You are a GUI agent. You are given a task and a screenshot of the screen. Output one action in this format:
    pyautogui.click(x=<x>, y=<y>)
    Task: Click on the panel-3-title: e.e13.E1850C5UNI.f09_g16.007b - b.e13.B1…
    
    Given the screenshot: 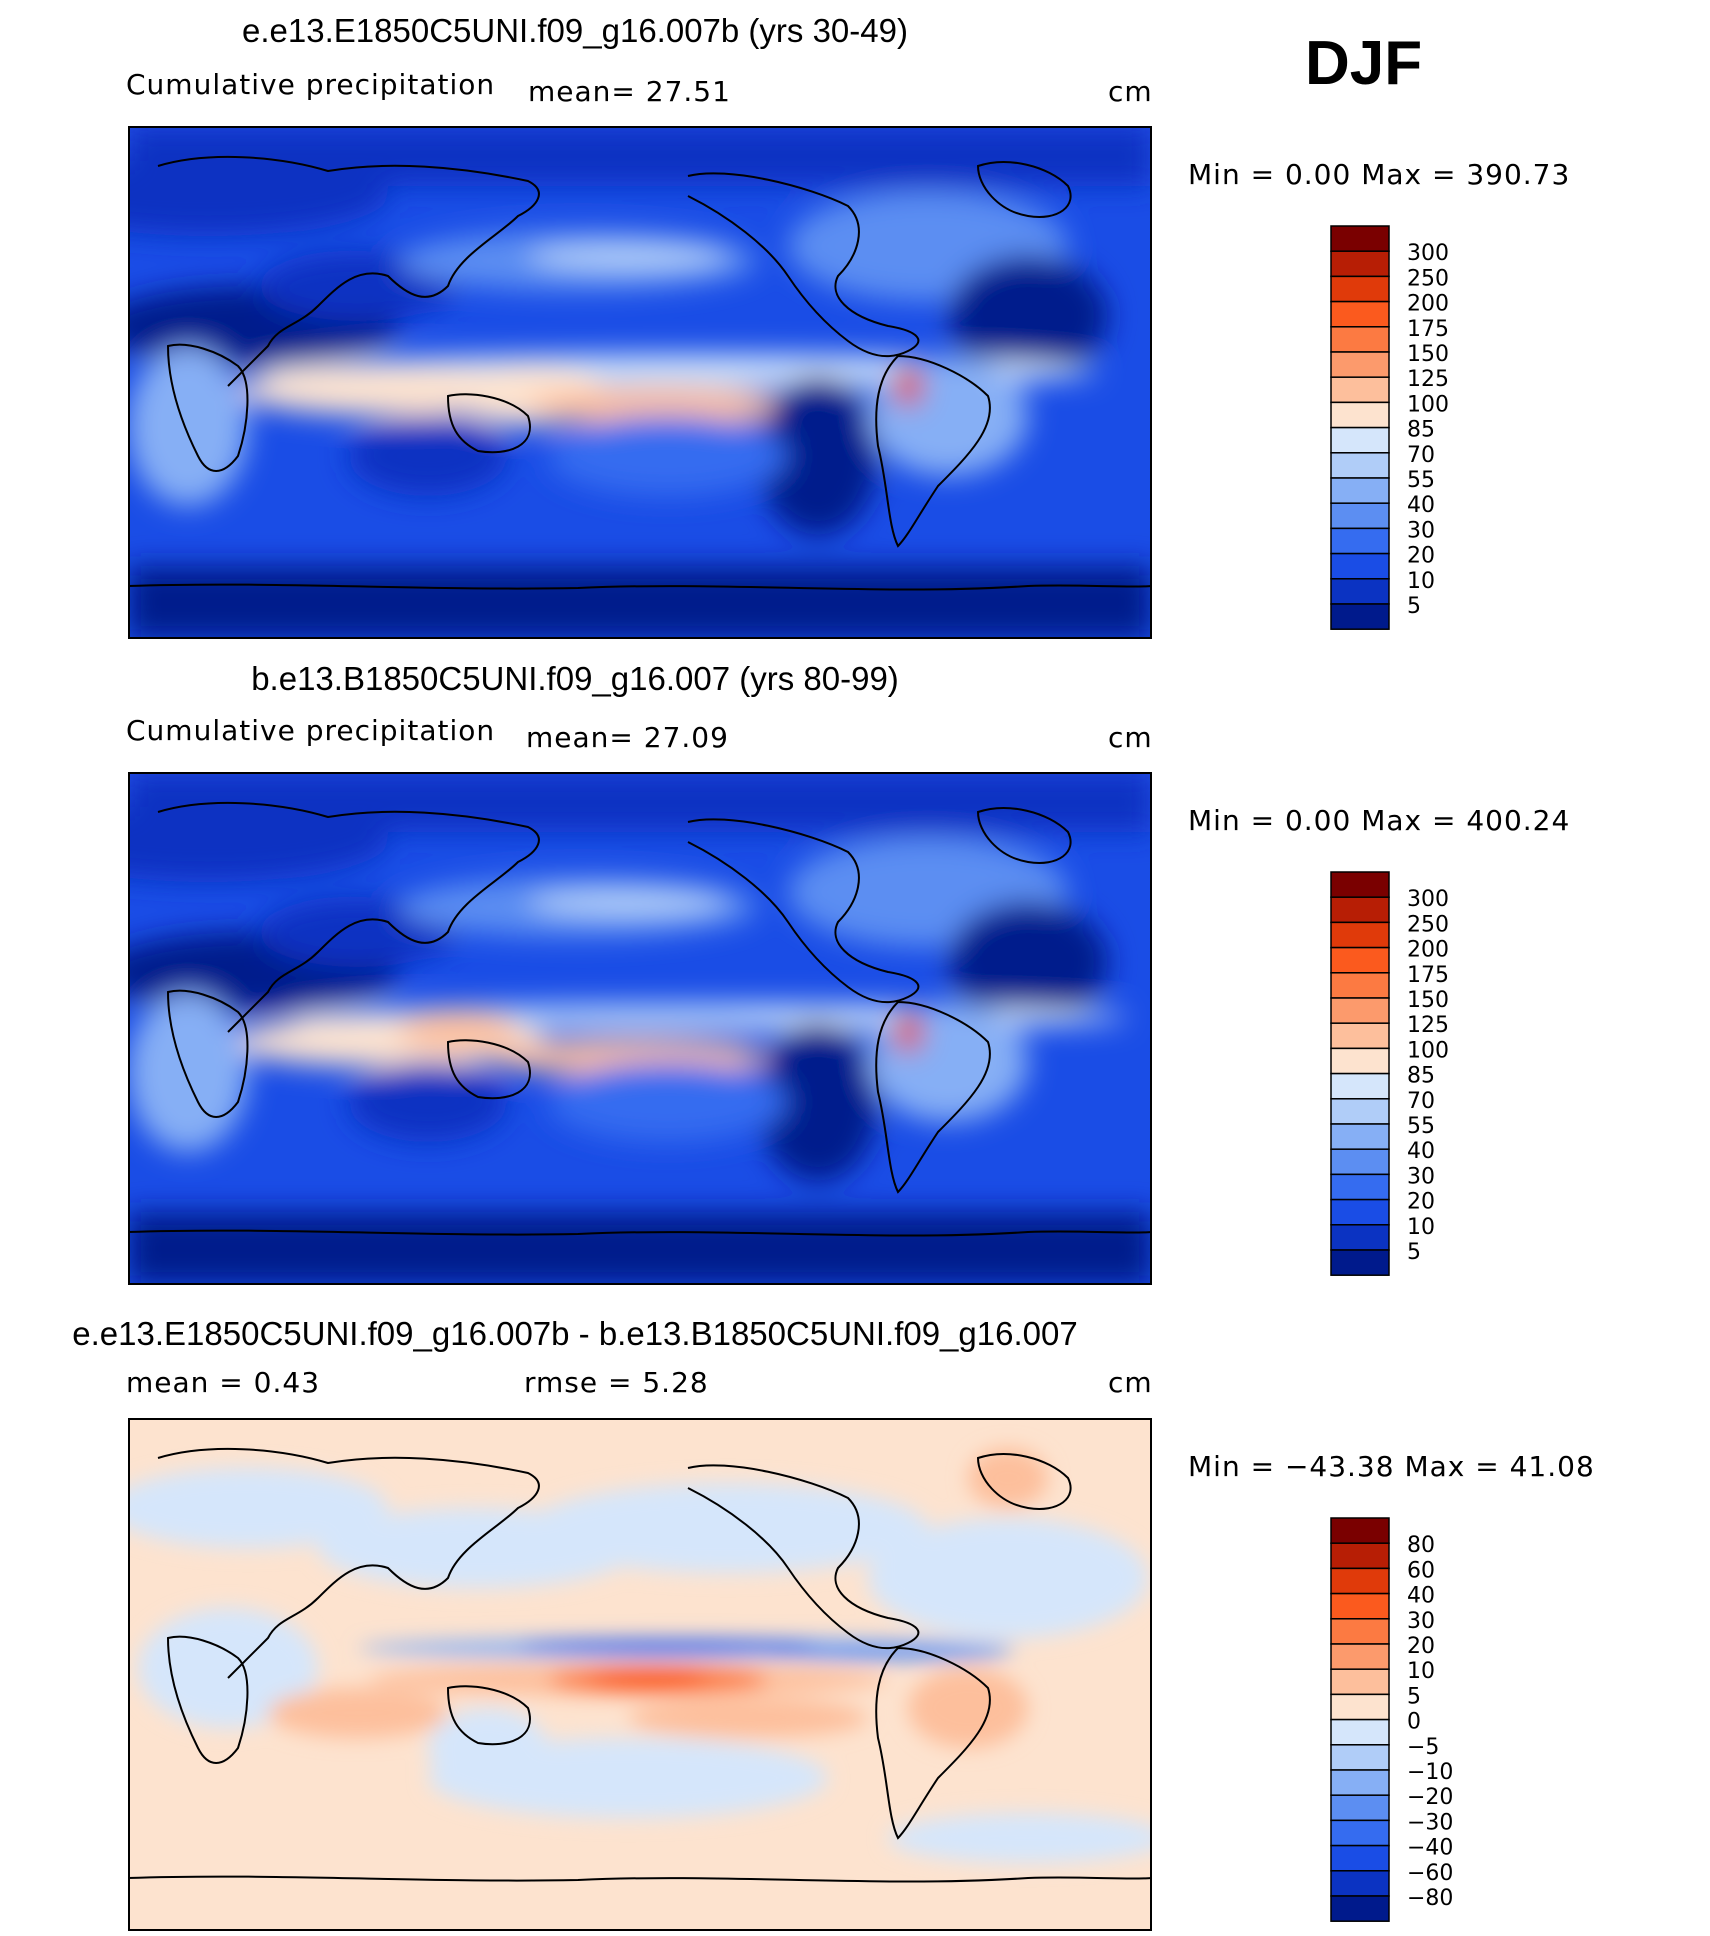 What is the action you would take?
    pyautogui.click(x=575, y=1333)
    